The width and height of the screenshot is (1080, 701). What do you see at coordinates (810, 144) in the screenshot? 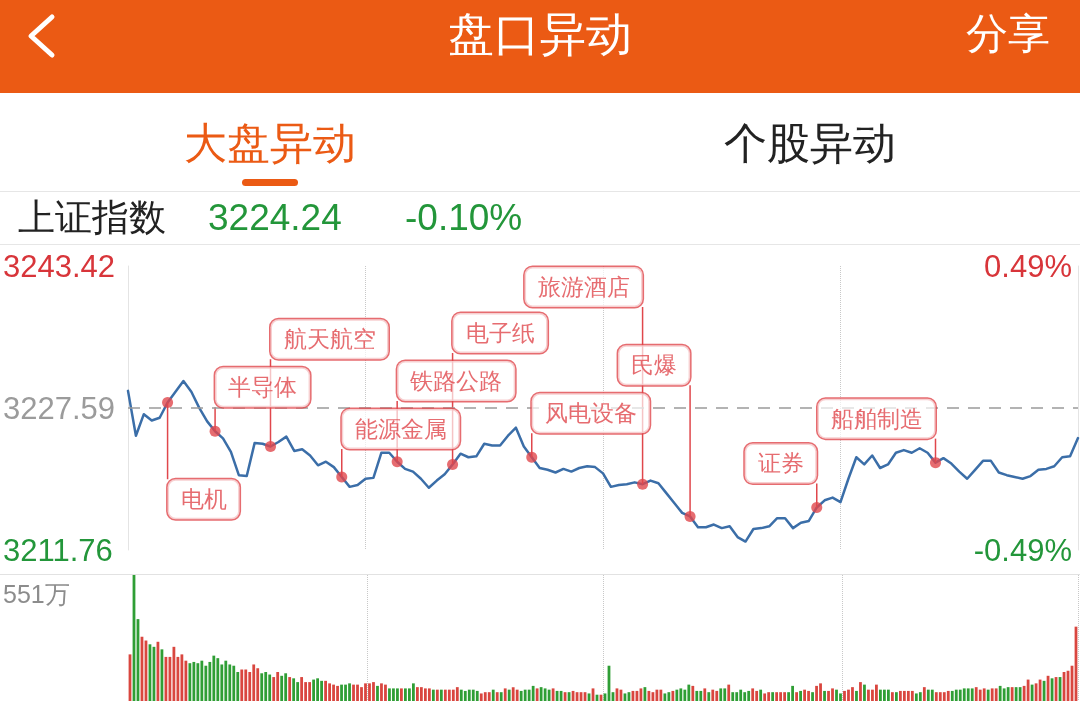
I see `text: 个股异动` at bounding box center [810, 144].